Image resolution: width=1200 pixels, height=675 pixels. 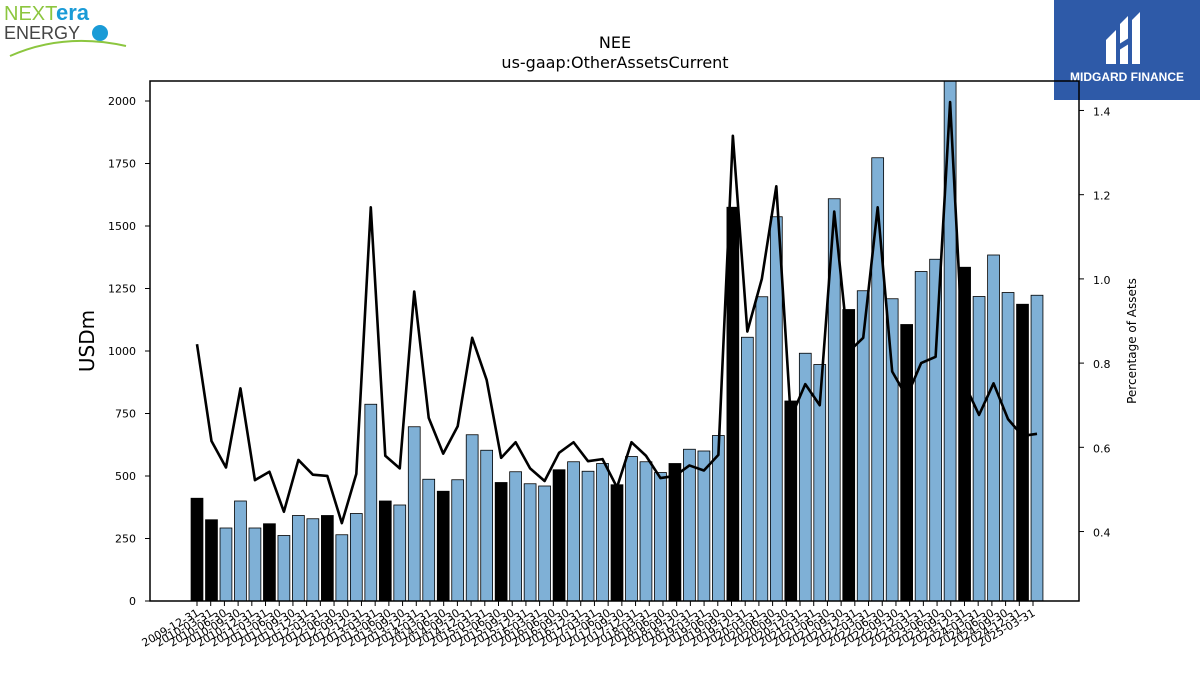 What do you see at coordinates (42, 33) in the screenshot?
I see `logo-energy-text: ENERGY` at bounding box center [42, 33].